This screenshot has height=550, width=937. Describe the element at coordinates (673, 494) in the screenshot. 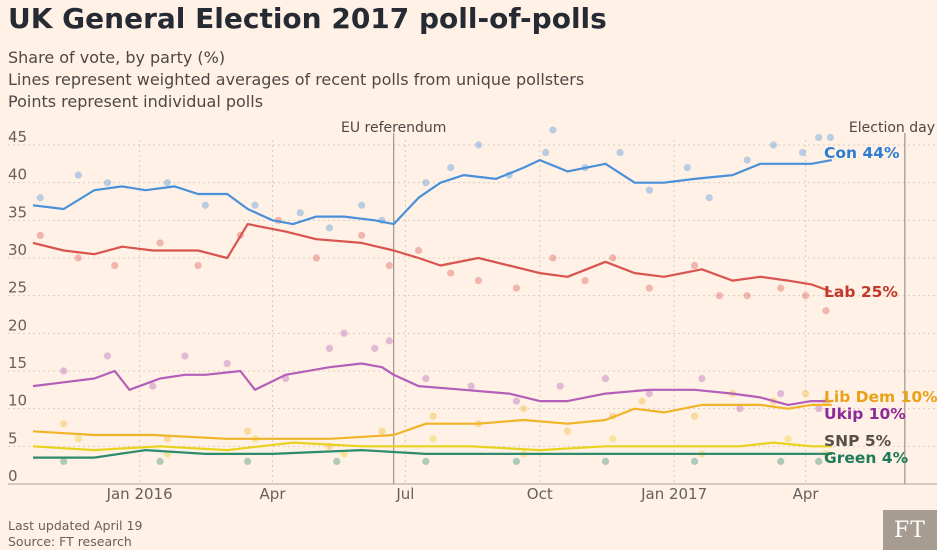

I see `x-tick-label: Jan 2017` at that location.